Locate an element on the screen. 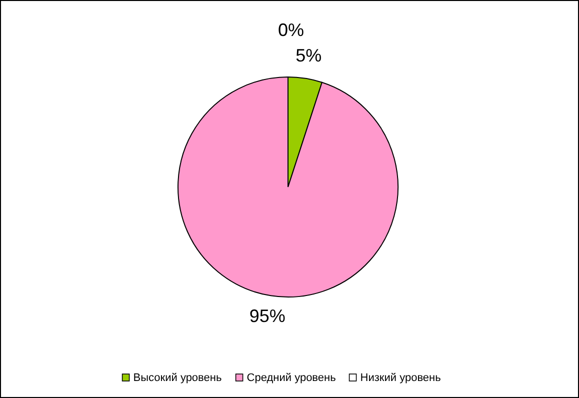 This screenshot has height=398, width=579. legend-label: Высокий уровень is located at coordinates (177, 378).